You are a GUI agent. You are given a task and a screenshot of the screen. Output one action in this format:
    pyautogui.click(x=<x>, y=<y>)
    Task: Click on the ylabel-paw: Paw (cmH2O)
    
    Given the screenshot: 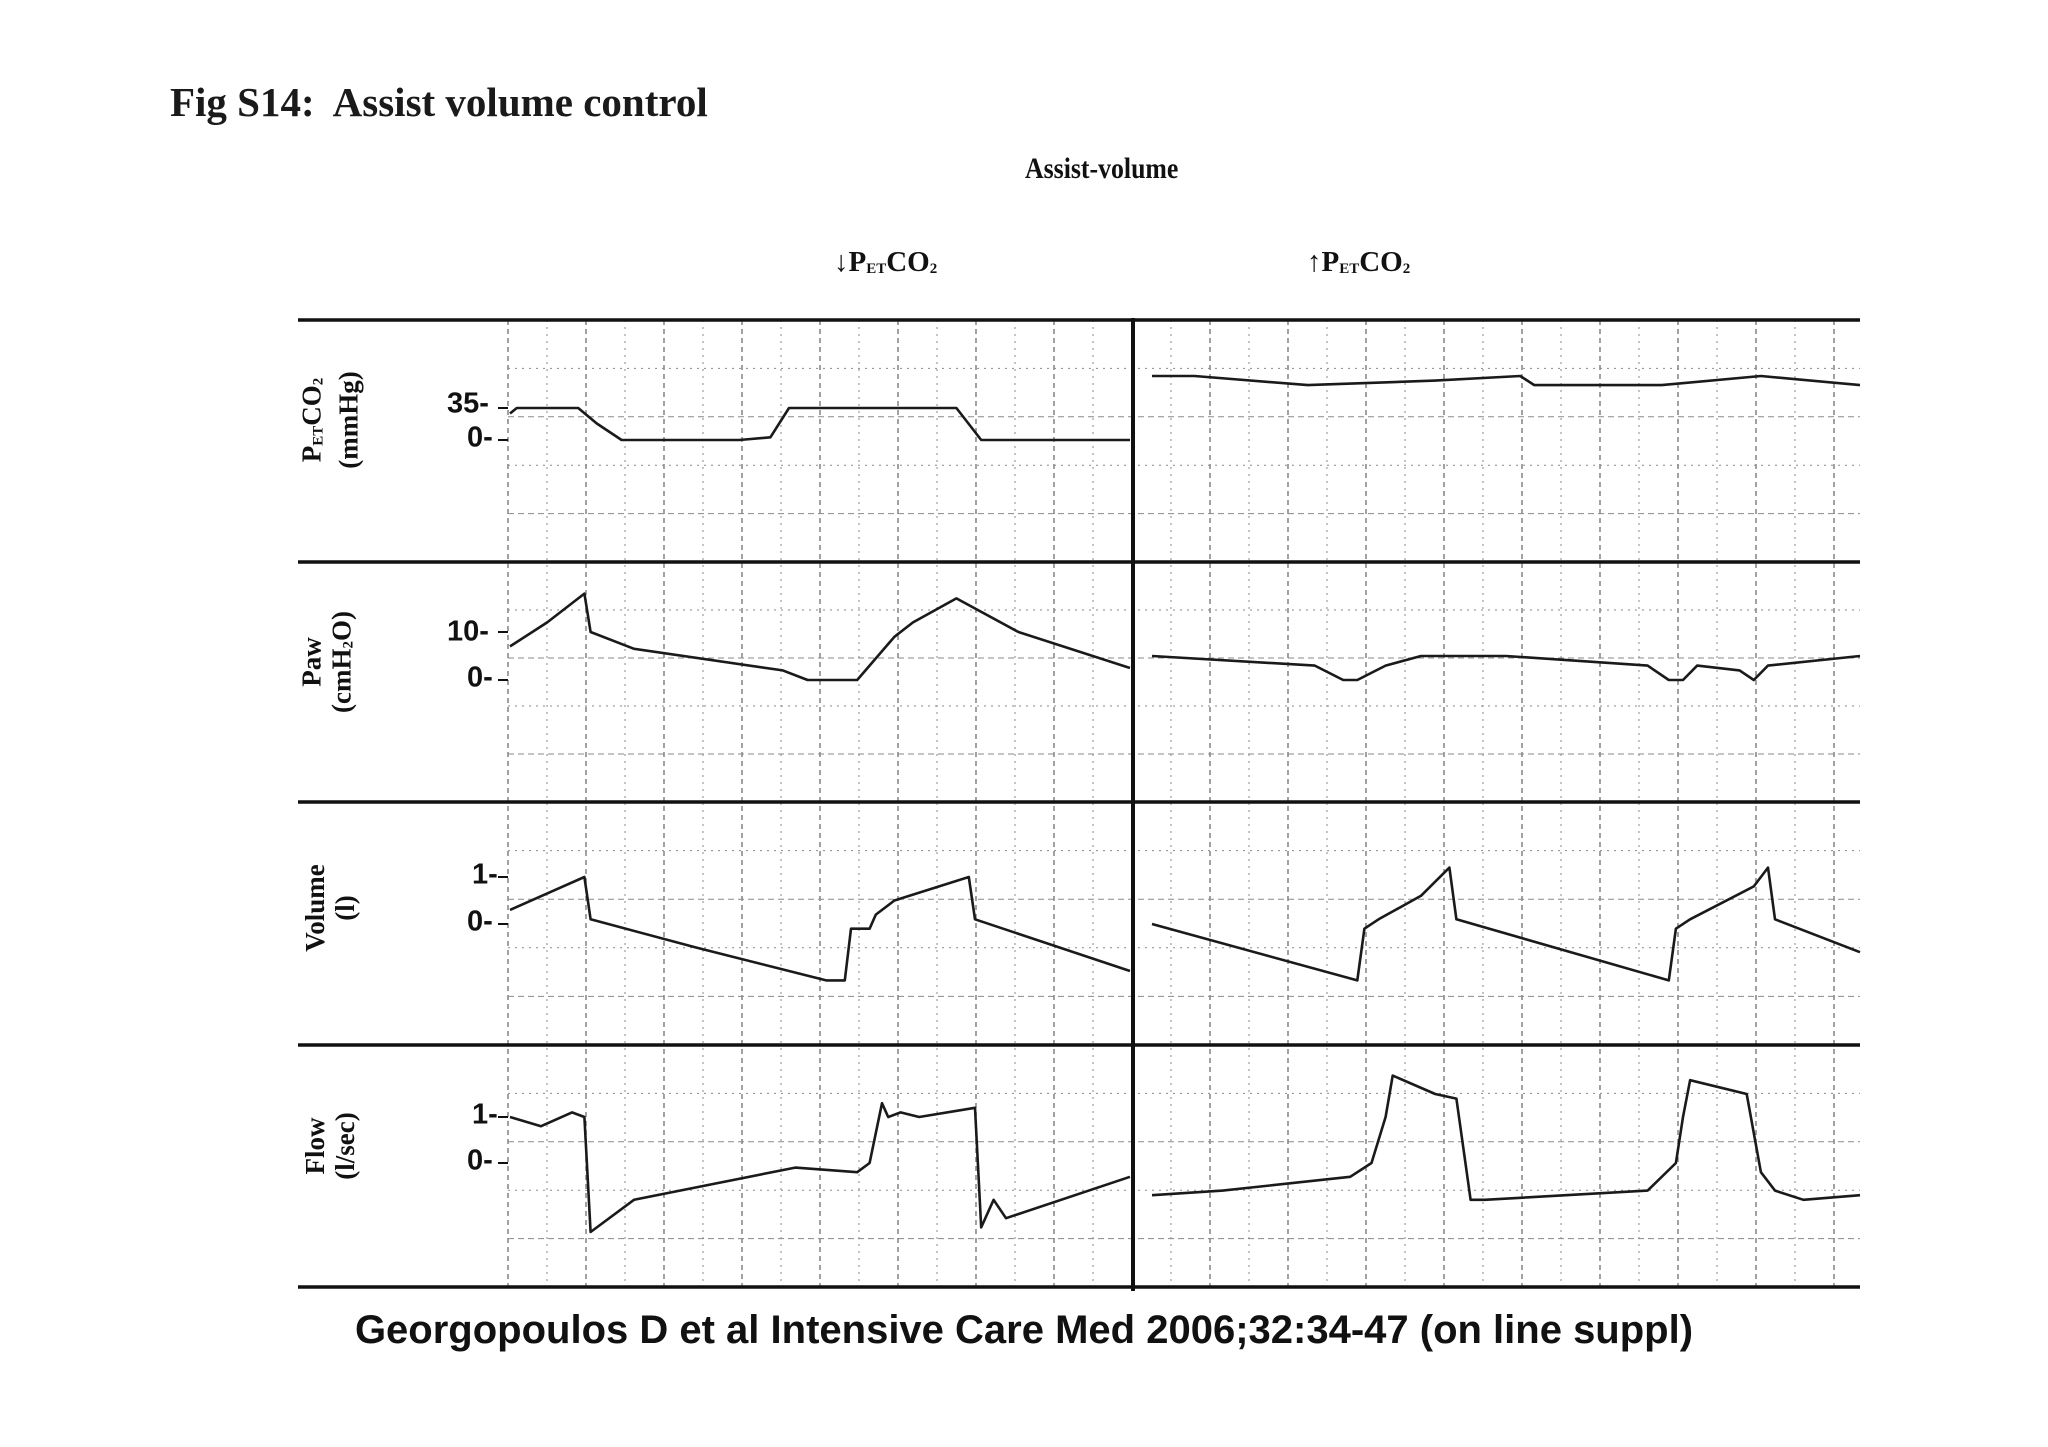 What is the action you would take?
    pyautogui.click(x=326, y=662)
    